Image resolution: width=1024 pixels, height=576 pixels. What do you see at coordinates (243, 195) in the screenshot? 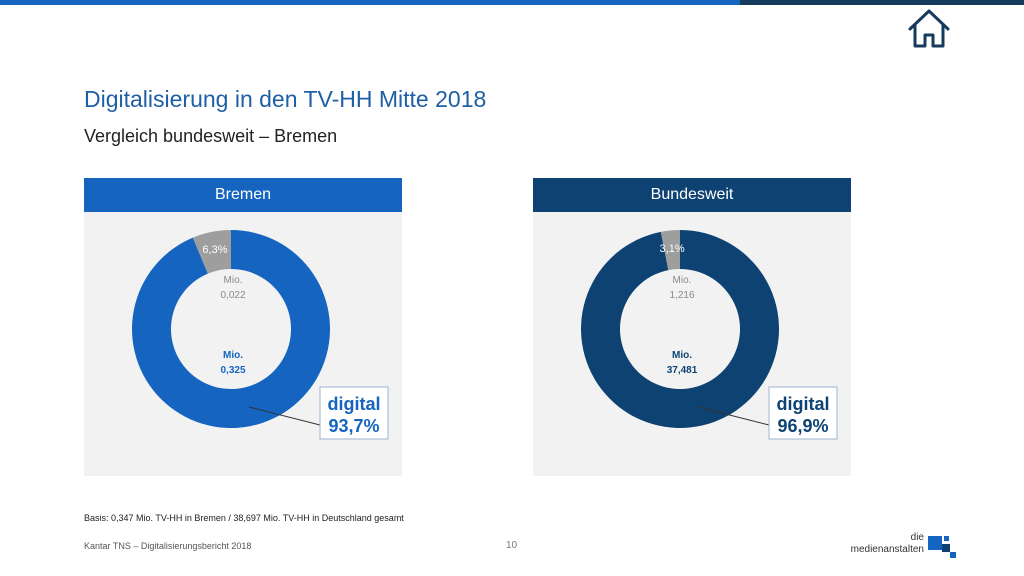
I see `panel-title-bremen: Bremen` at bounding box center [243, 195].